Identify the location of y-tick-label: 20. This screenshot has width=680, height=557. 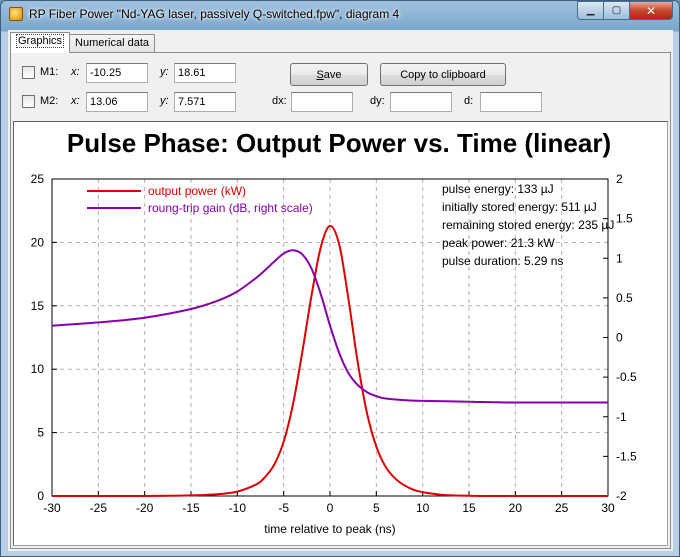
(38, 242).